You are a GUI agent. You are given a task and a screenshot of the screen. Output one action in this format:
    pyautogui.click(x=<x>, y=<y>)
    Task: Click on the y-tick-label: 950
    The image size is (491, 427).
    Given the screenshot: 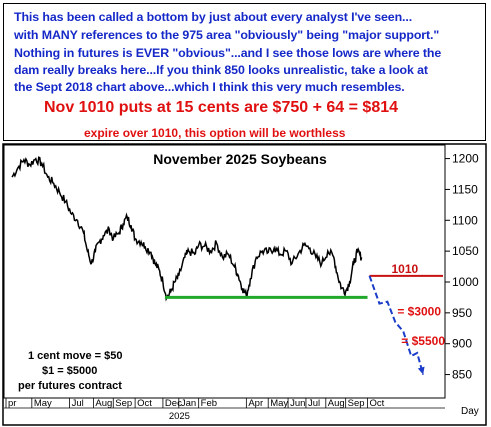 What is the action you would take?
    pyautogui.click(x=462, y=313)
    